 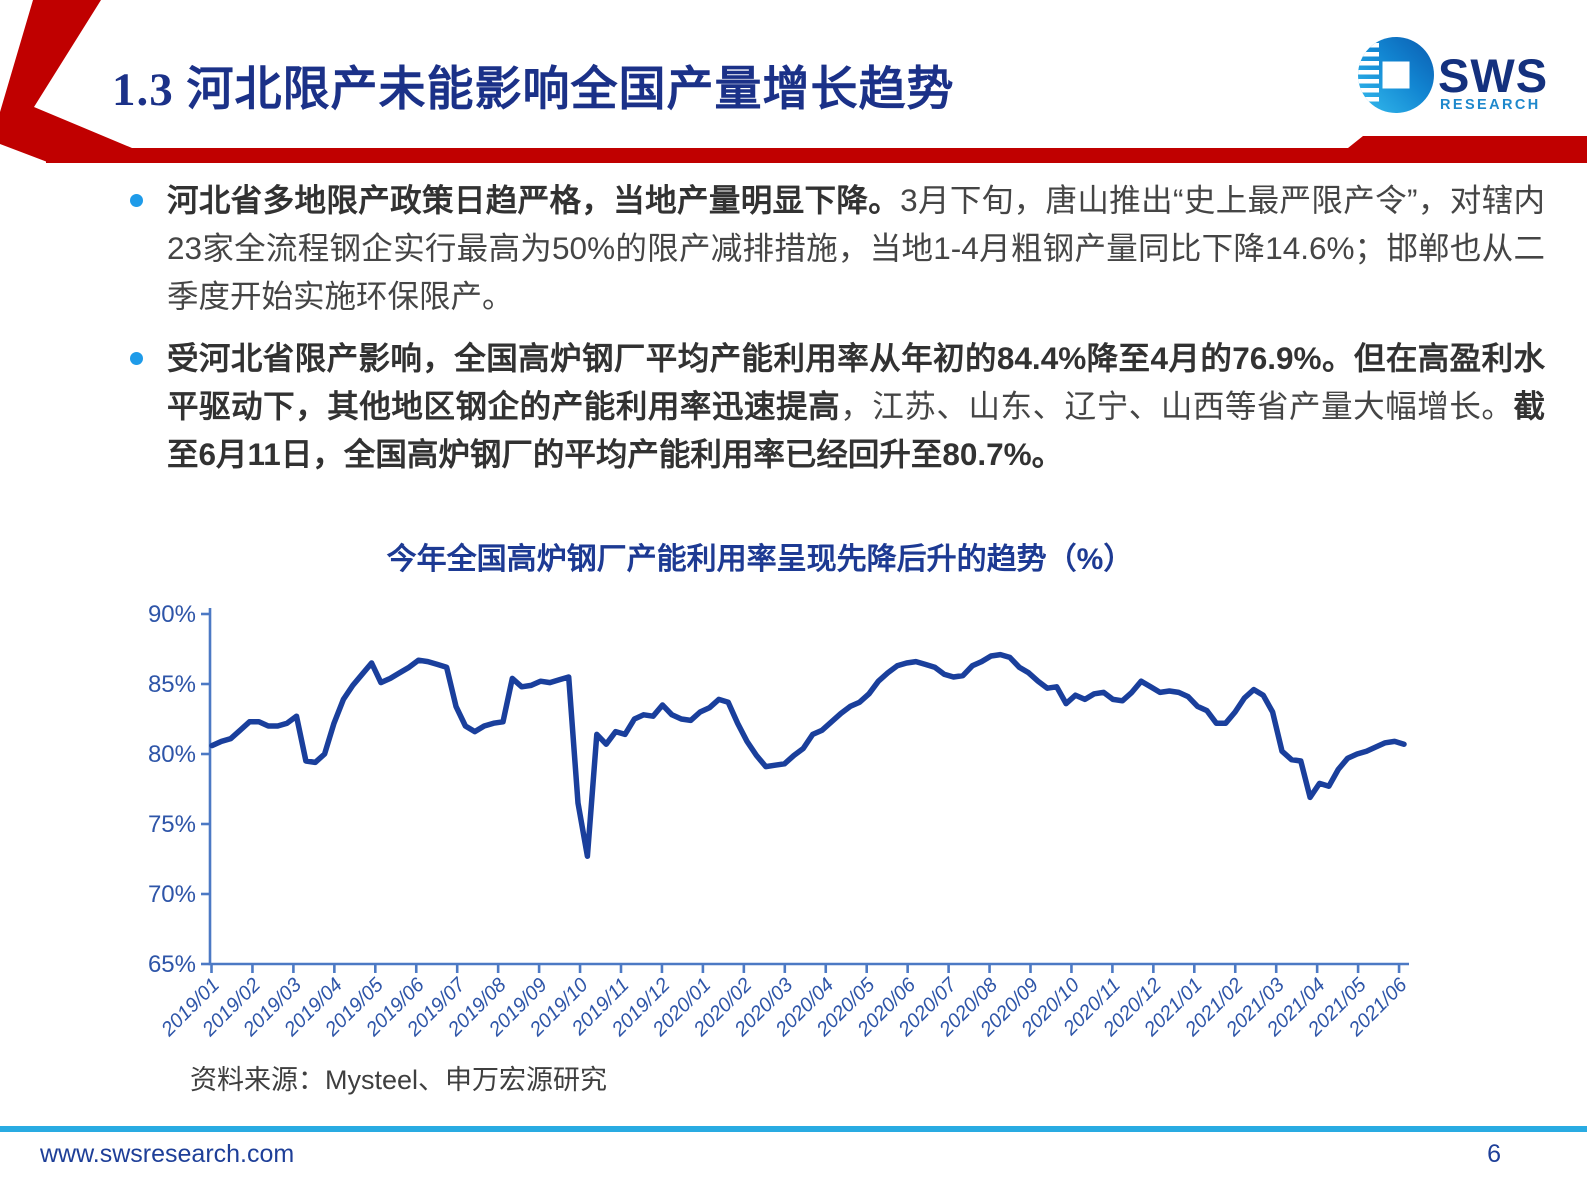 What do you see at coordinates (1172, 1007) in the screenshot?
I see `x-tick-label: 2021/01` at bounding box center [1172, 1007].